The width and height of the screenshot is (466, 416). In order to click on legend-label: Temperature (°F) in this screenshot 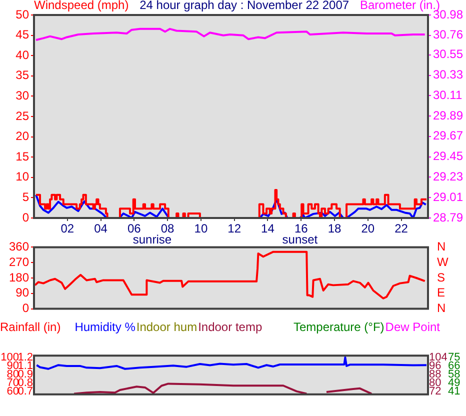, I will do `click(338, 327)`.